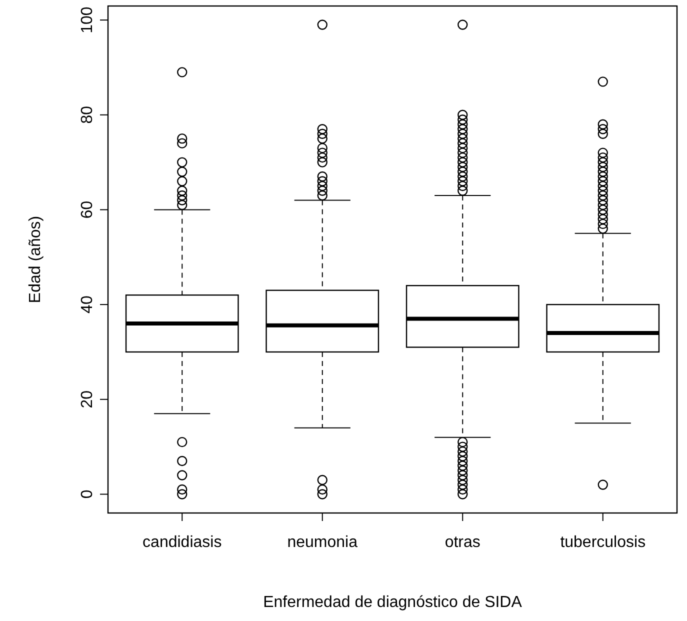  Describe the element at coordinates (462, 542) in the screenshot. I see `x-tick-label: otras` at that location.